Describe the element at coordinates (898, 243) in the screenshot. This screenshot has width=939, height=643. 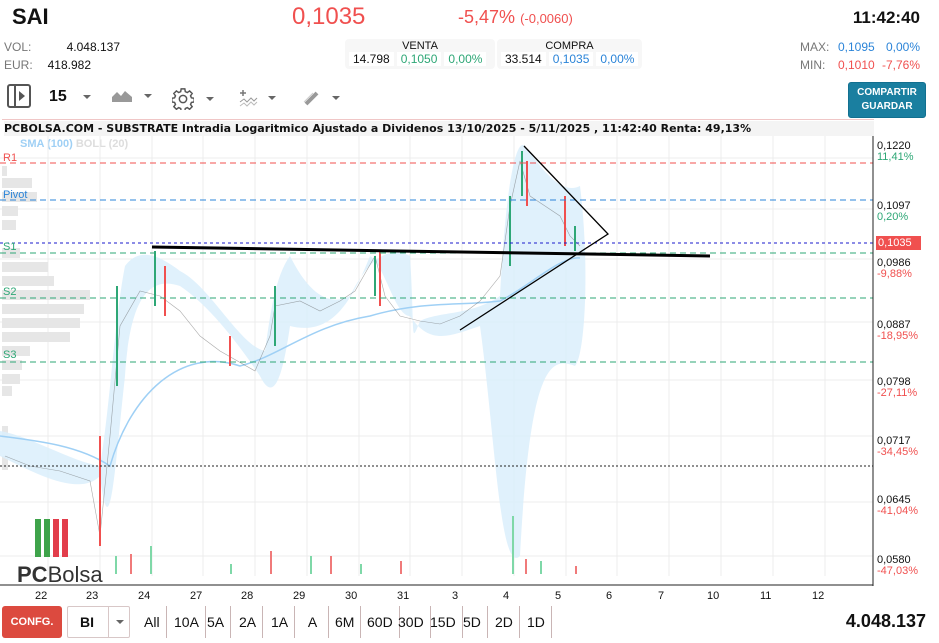
I see `current-price-marker: 0,1035` at that location.